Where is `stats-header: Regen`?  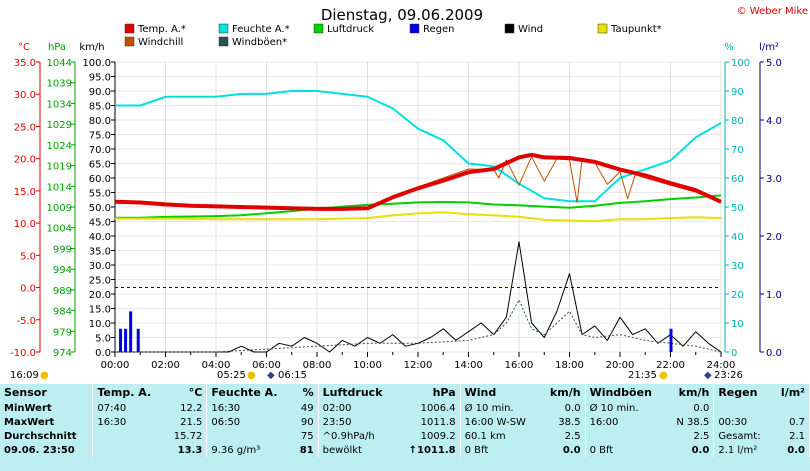
stats-header: Regen is located at coordinates (738, 392).